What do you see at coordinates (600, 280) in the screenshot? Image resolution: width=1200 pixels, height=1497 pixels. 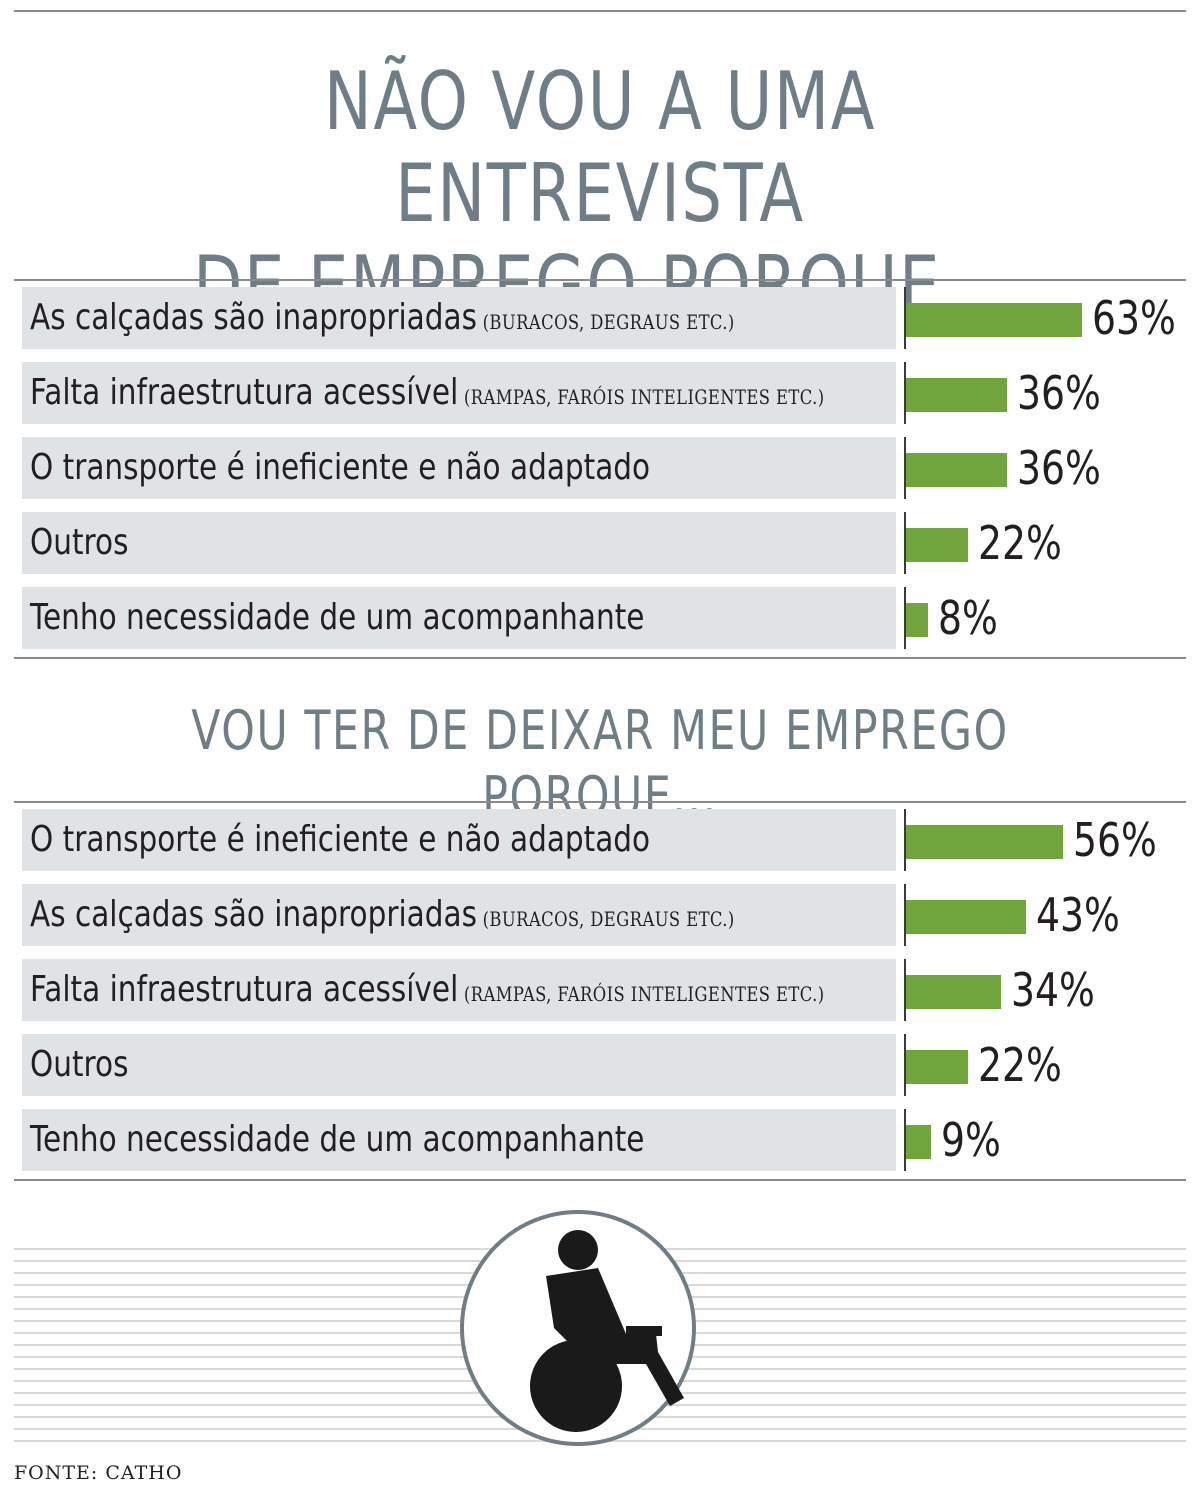 I see `chart-1-top-rule` at bounding box center [600, 280].